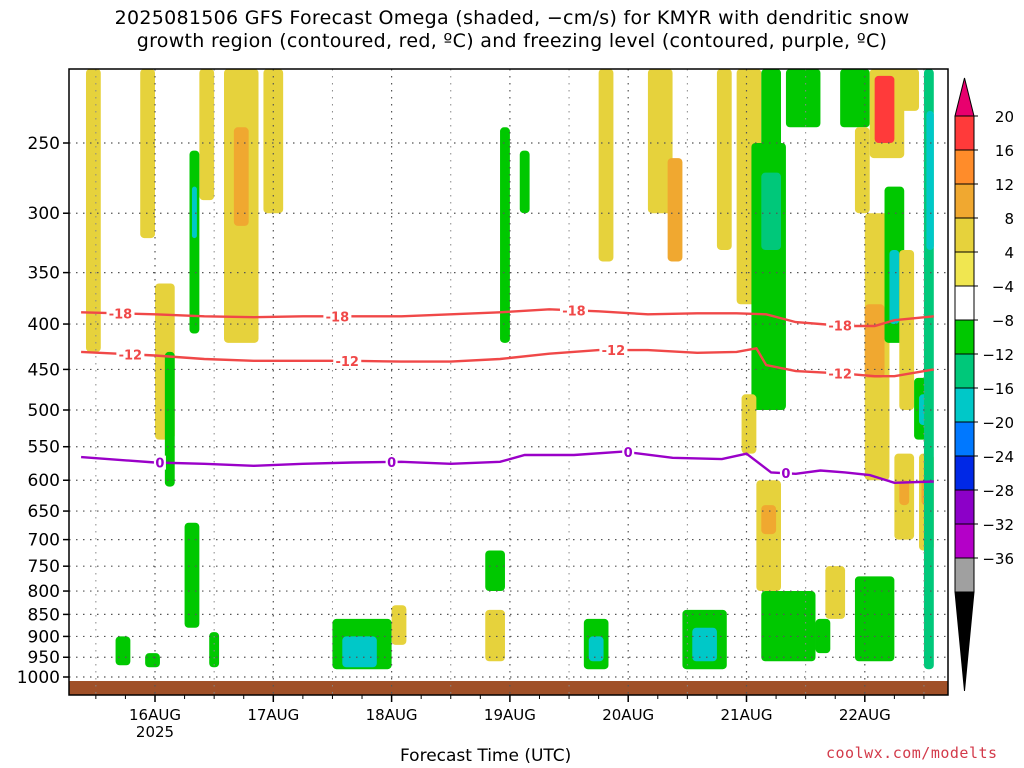 This screenshot has height=768, width=1024. What do you see at coordinates (44, 567) in the screenshot?
I see `y-tick-label-750: 750` at bounding box center [44, 567].